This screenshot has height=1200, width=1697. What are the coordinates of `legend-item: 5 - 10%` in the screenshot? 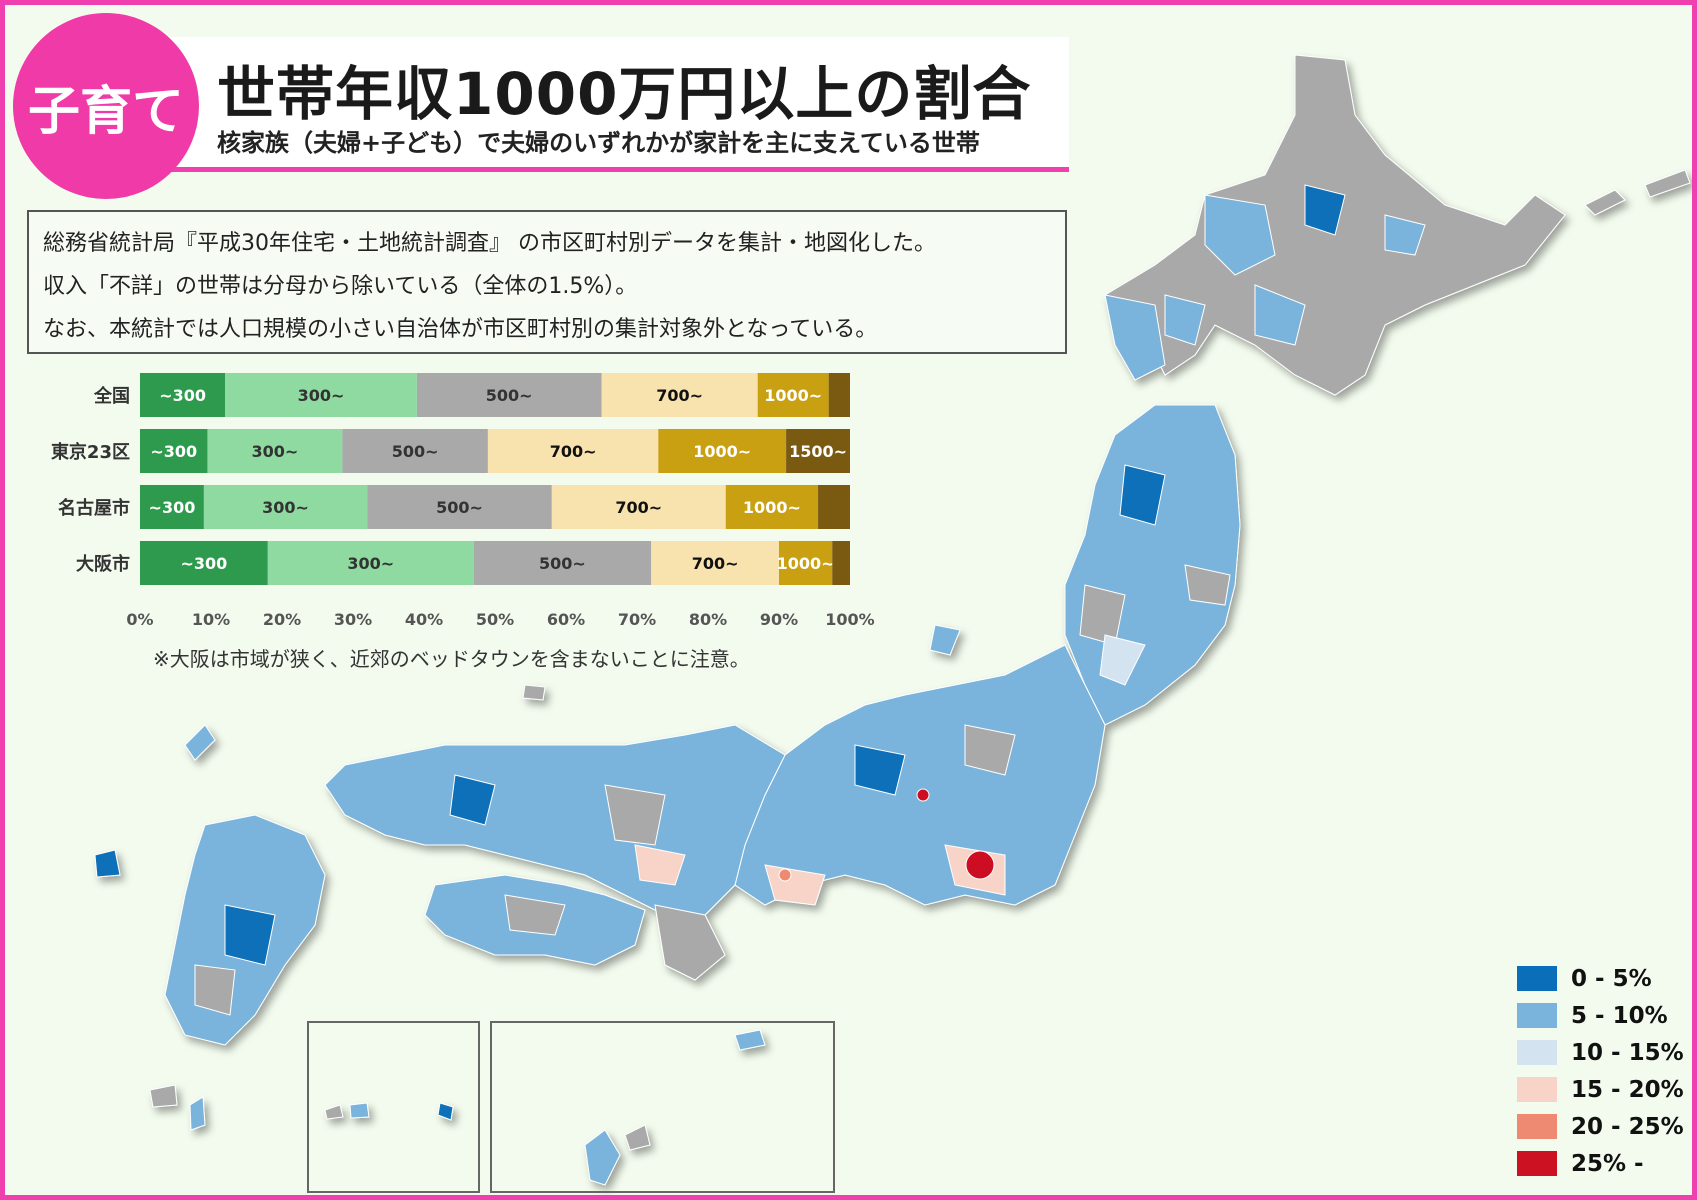 It's located at (1604, 1015).